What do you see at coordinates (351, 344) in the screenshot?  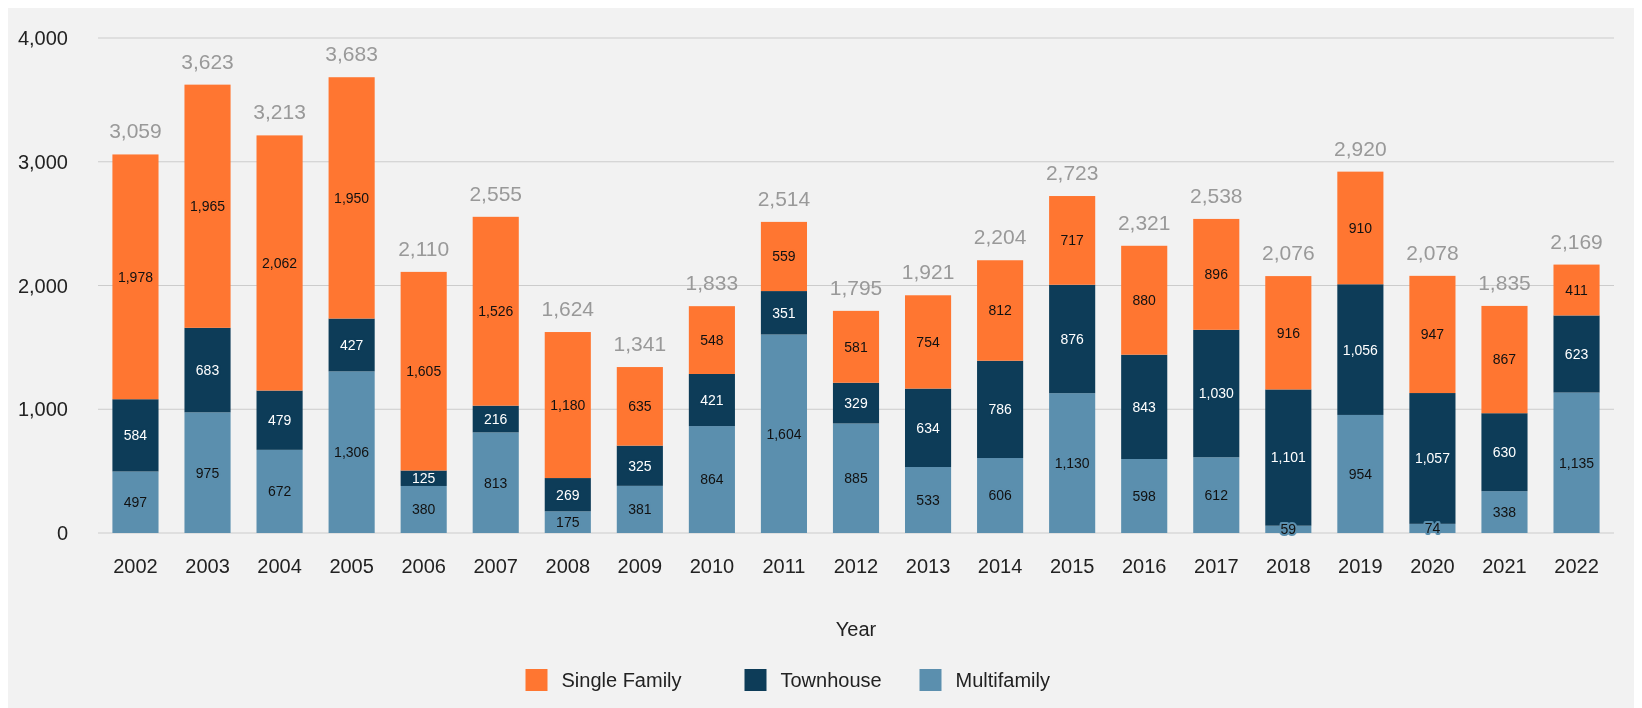 I see `data-label: 427` at bounding box center [351, 344].